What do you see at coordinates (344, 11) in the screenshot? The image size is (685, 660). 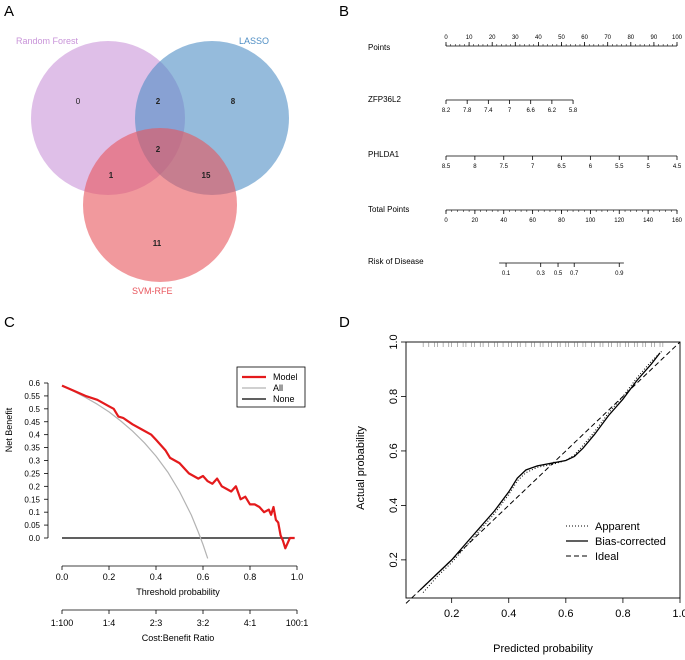 I see `panel-label-b: B` at bounding box center [344, 11].